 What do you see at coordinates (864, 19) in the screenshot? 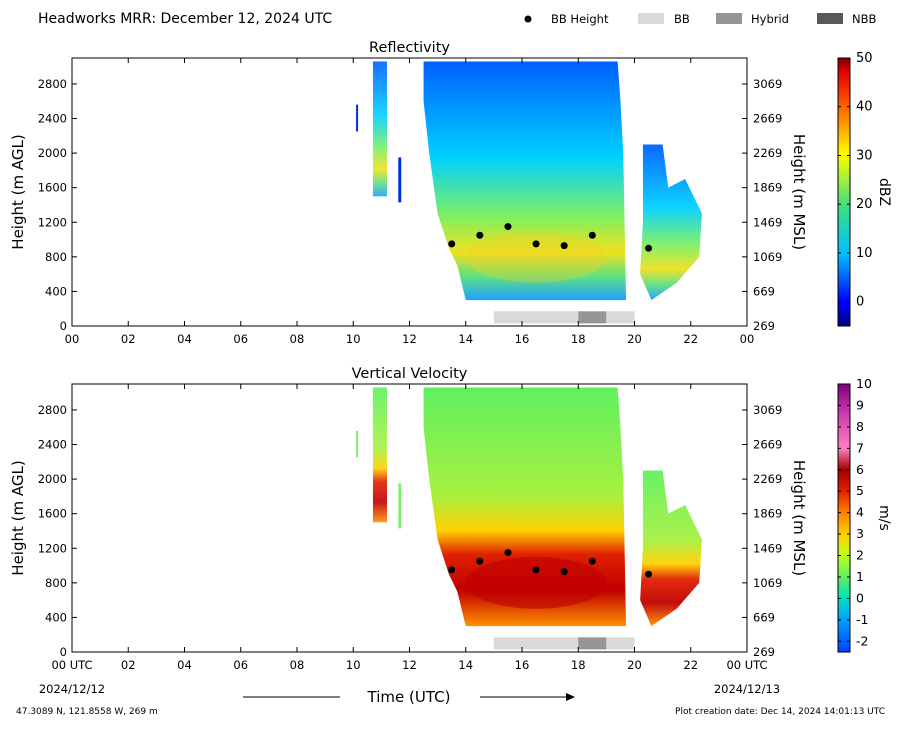
I see `legend-nbb-label: NBB` at bounding box center [864, 19].